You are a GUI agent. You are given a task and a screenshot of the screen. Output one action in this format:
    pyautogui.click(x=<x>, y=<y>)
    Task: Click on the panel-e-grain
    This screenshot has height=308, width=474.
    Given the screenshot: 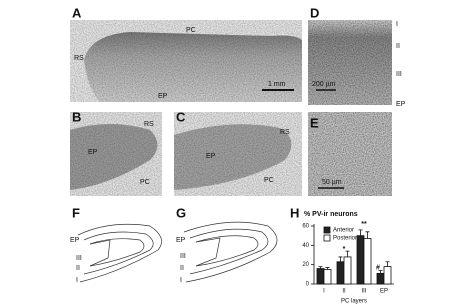 What is the action you would take?
    pyautogui.click(x=350, y=154)
    